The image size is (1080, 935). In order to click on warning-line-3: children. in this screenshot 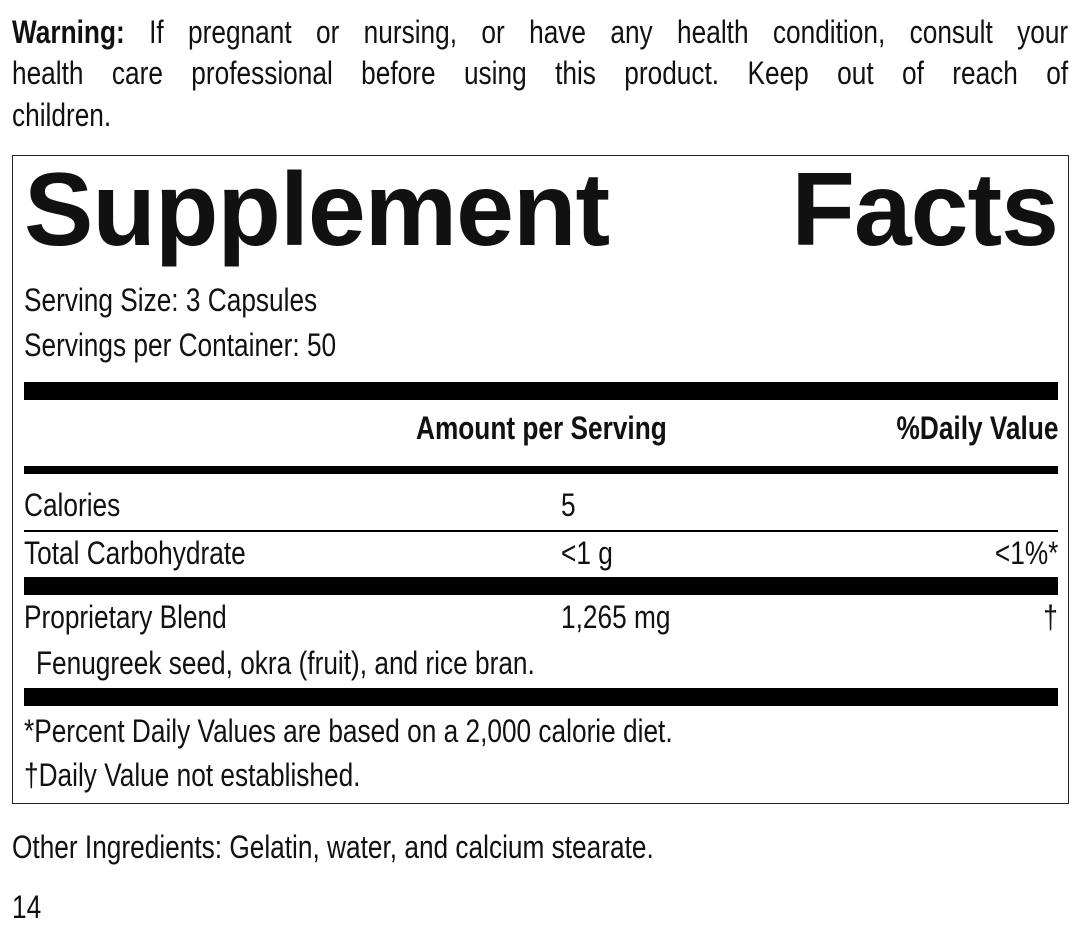, I will do `click(72, 115)`.